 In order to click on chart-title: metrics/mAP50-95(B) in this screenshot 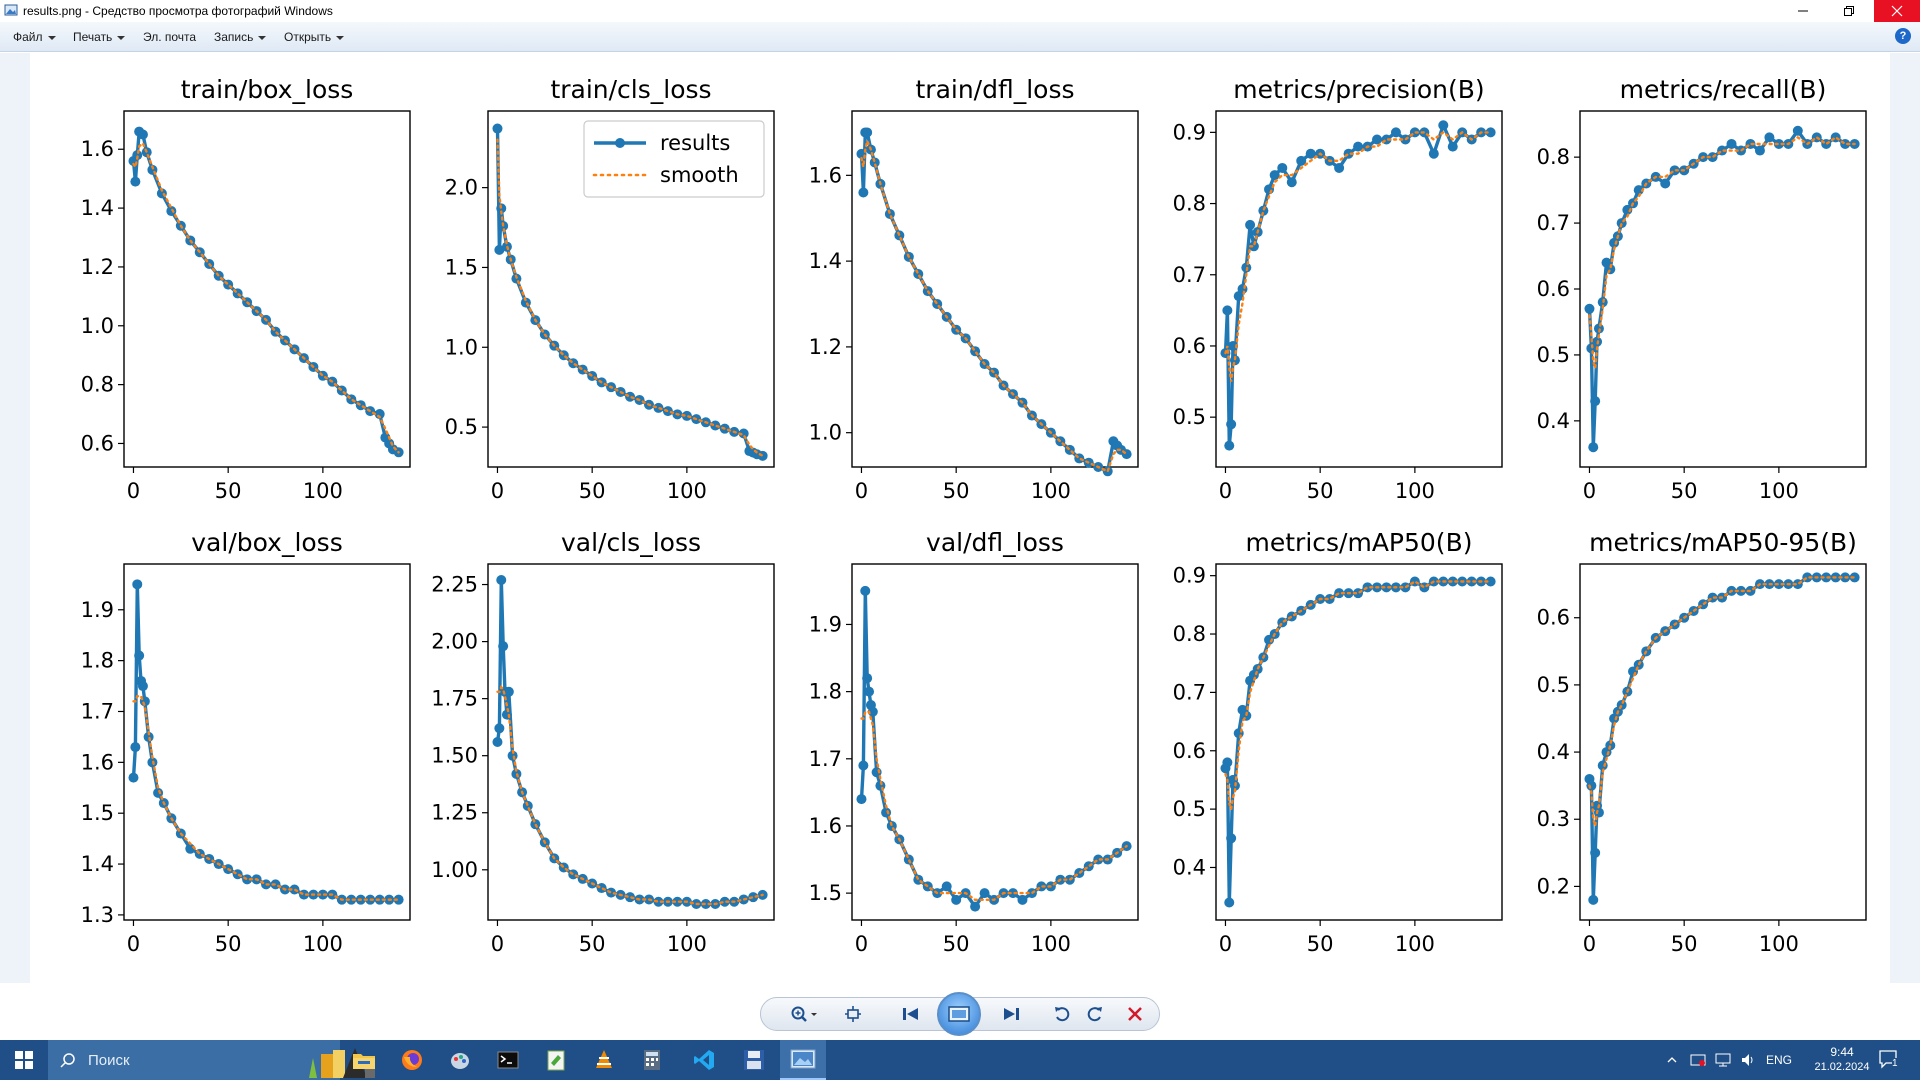, I will do `click(1723, 542)`.